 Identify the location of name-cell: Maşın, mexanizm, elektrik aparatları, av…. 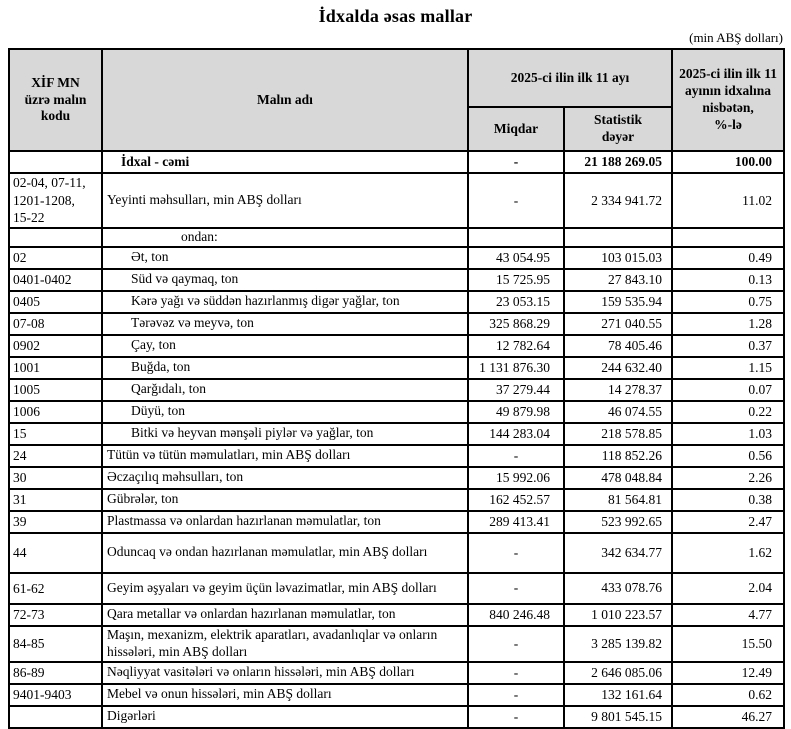
(285, 643).